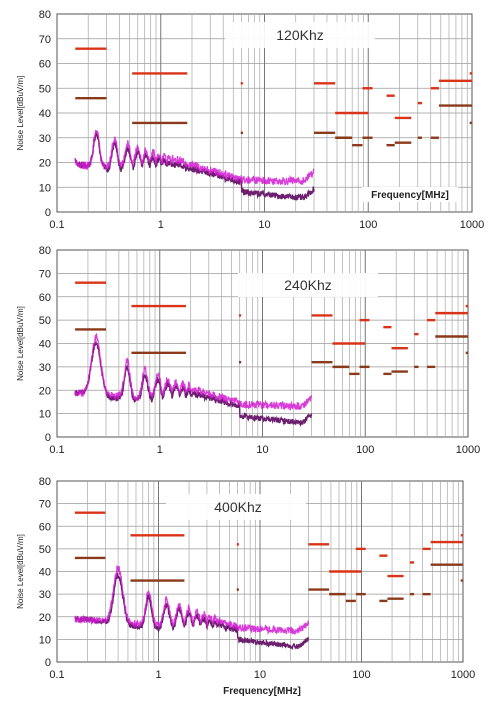 The image size is (500, 716). Describe the element at coordinates (45, 618) in the screenshot. I see `y-tick-label-3: 20` at that location.